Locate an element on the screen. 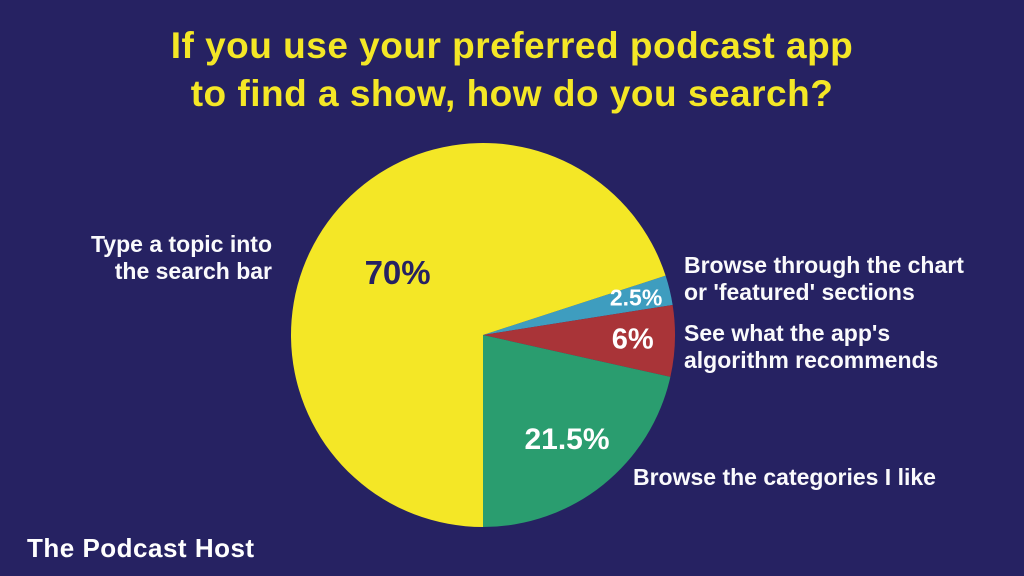  pie-percent-label-search: 70% is located at coordinates (397, 272).